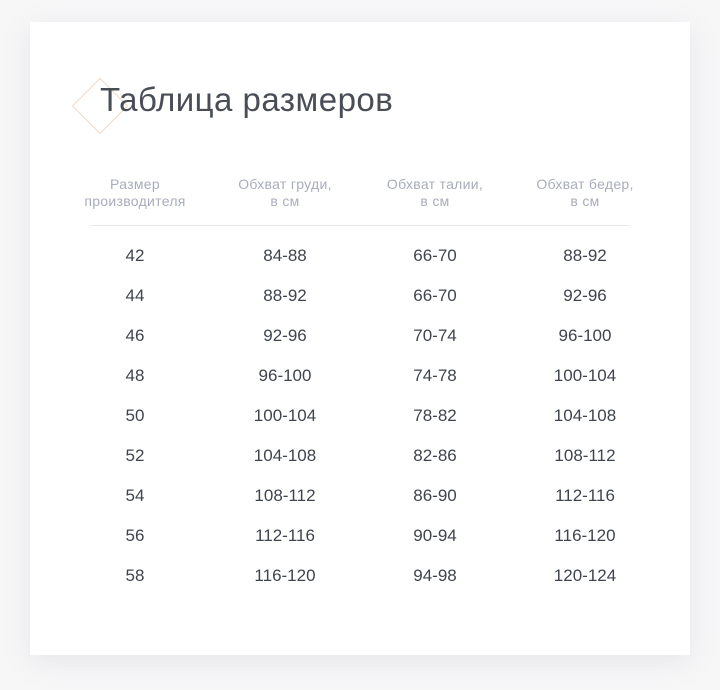 The image size is (720, 690). What do you see at coordinates (135, 575) in the screenshot?
I see `table-cell: 58` at bounding box center [135, 575].